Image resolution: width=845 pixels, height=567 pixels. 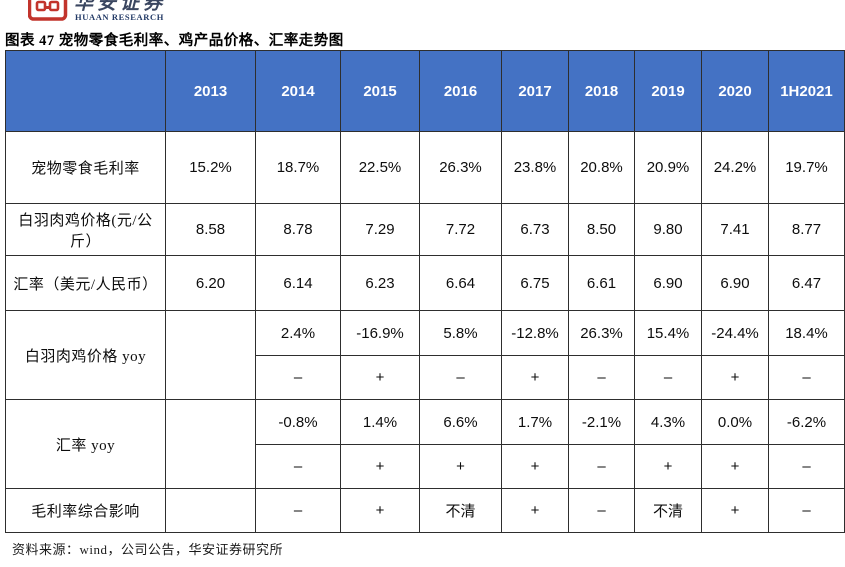 What do you see at coordinates (601, 91) in the screenshot?
I see `year-header-2018: 2018` at bounding box center [601, 91].